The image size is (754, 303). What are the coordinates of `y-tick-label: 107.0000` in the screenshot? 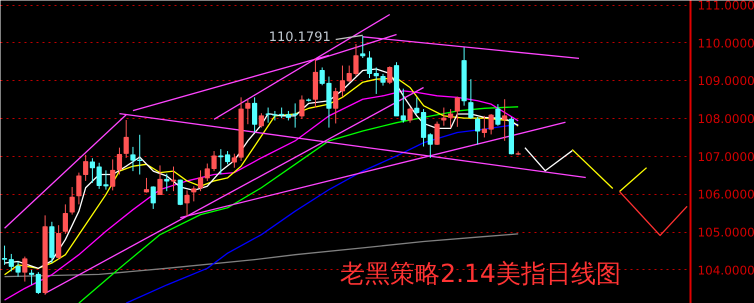 It's located at (726, 157).